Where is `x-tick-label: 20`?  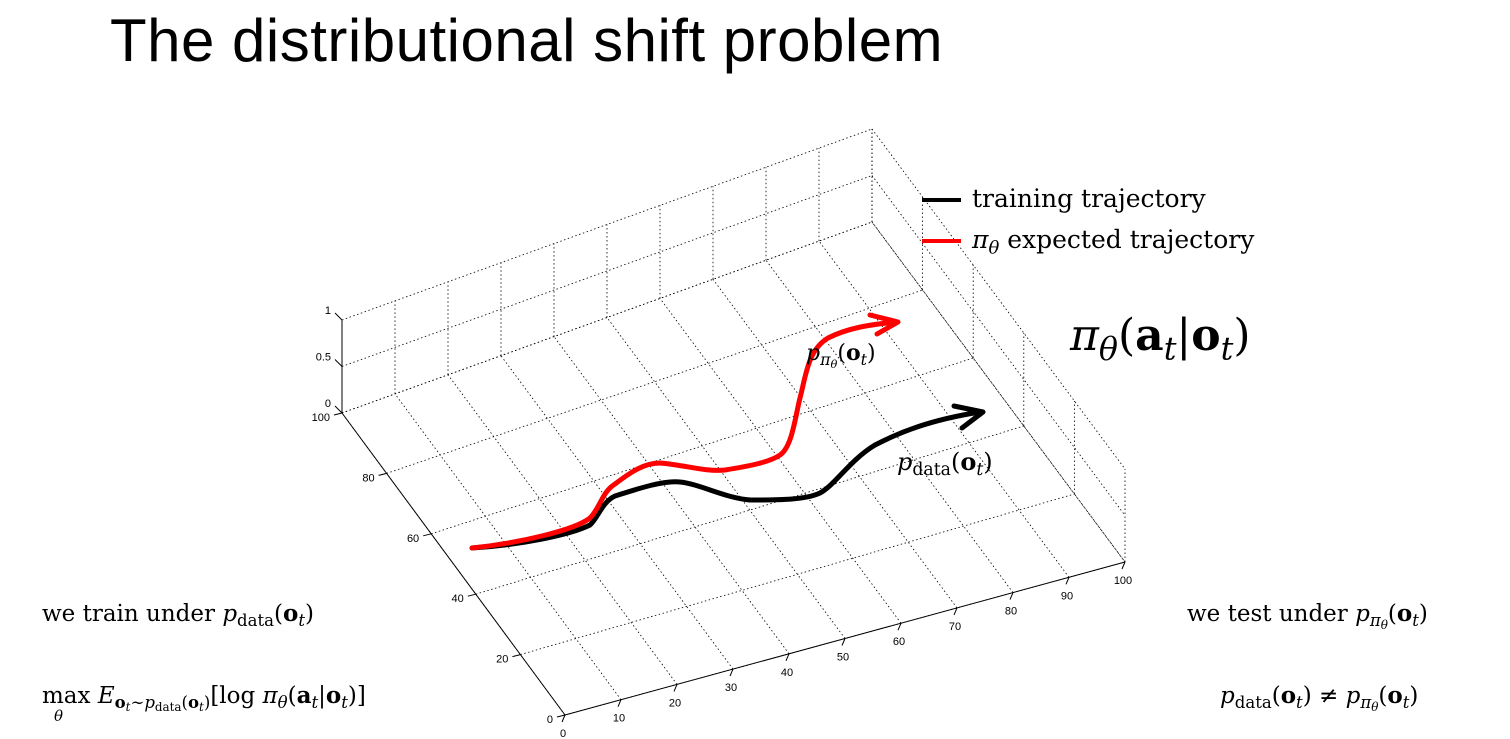 x-tick-label: 20 is located at coordinates (675, 703).